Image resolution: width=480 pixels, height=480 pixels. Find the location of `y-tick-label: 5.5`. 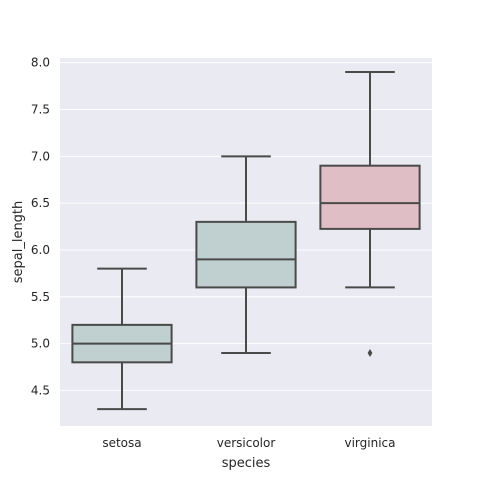

y-tick-label: 5.5 is located at coordinates (40, 297).